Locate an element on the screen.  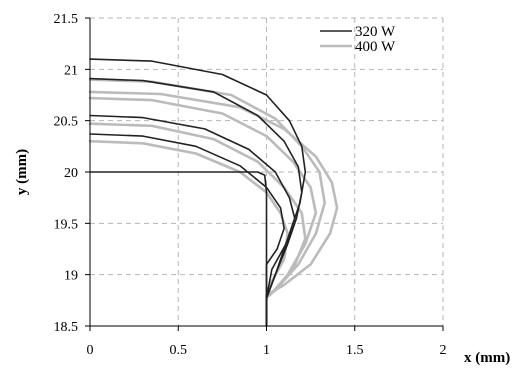
y-tick-label: 18.5 is located at coordinates (66, 327).